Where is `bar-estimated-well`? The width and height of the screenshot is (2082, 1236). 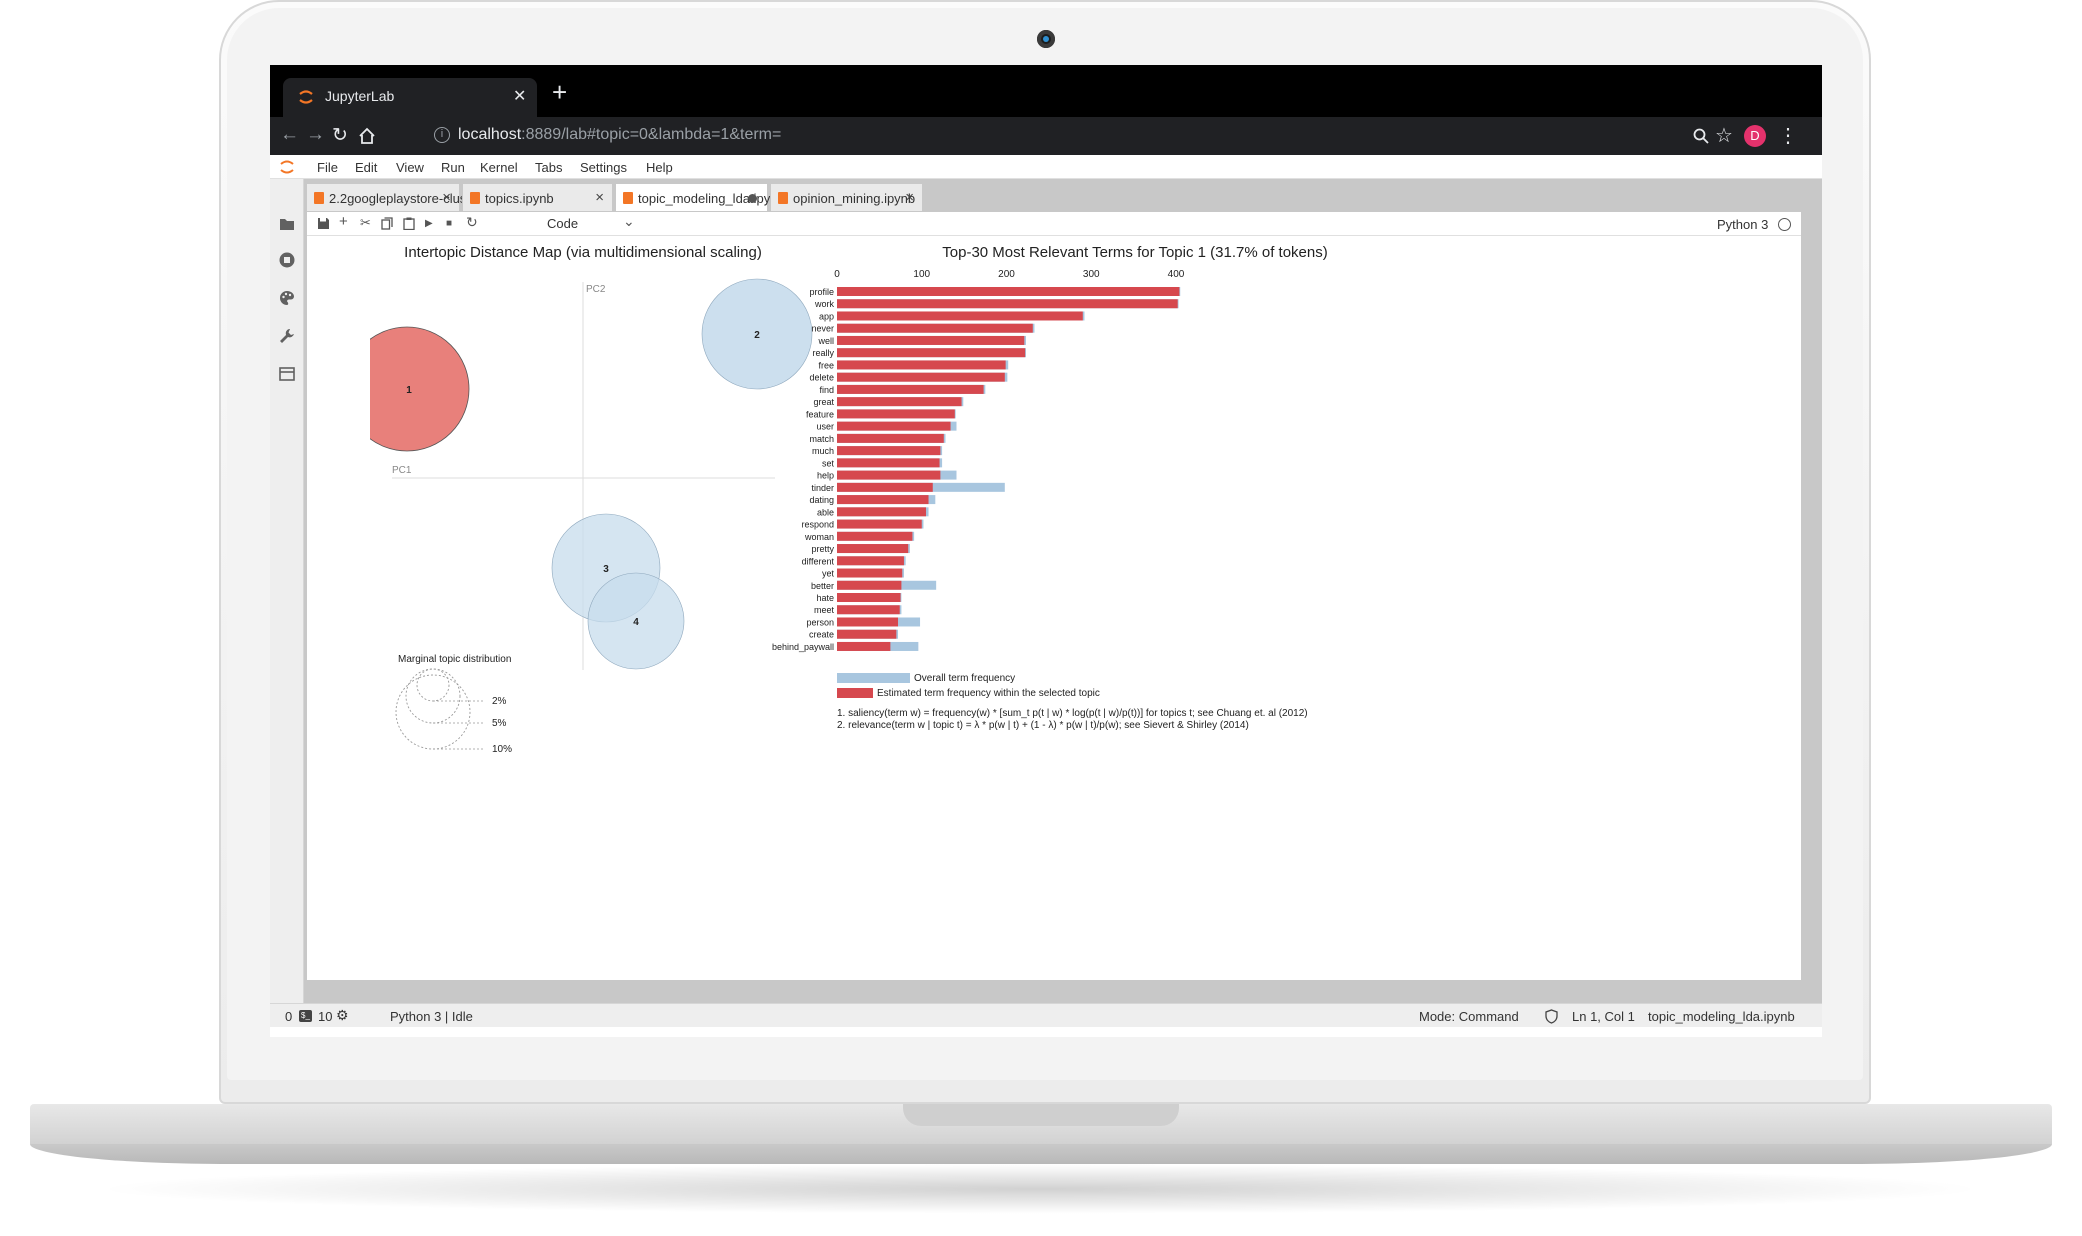 bar-estimated-well is located at coordinates (931, 340).